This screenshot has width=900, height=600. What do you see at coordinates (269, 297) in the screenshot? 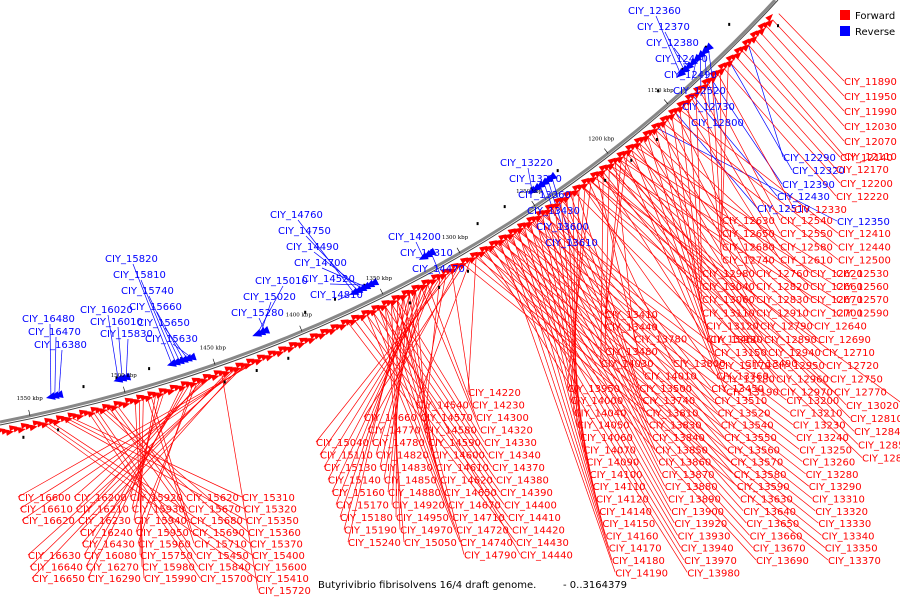
I see `reverse-gene-label: CIY_15020` at bounding box center [269, 297].